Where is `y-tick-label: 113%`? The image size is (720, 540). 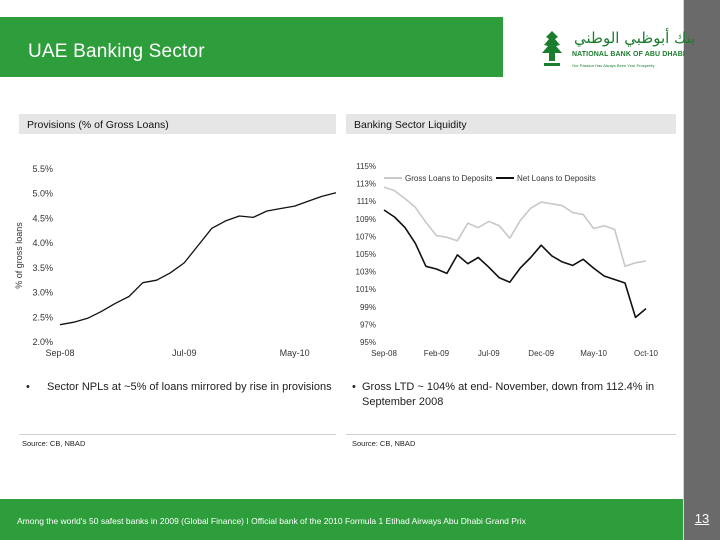
y-tick-label: 113% is located at coordinates (366, 184).